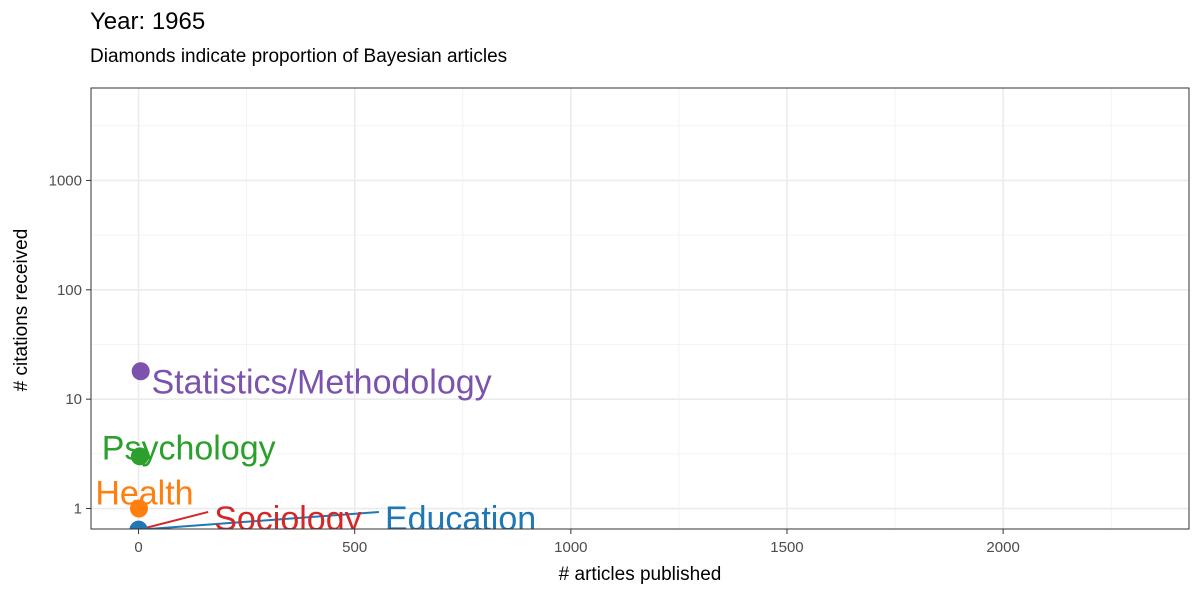  I want to click on statistics-methodology-point, so click(140, 371).